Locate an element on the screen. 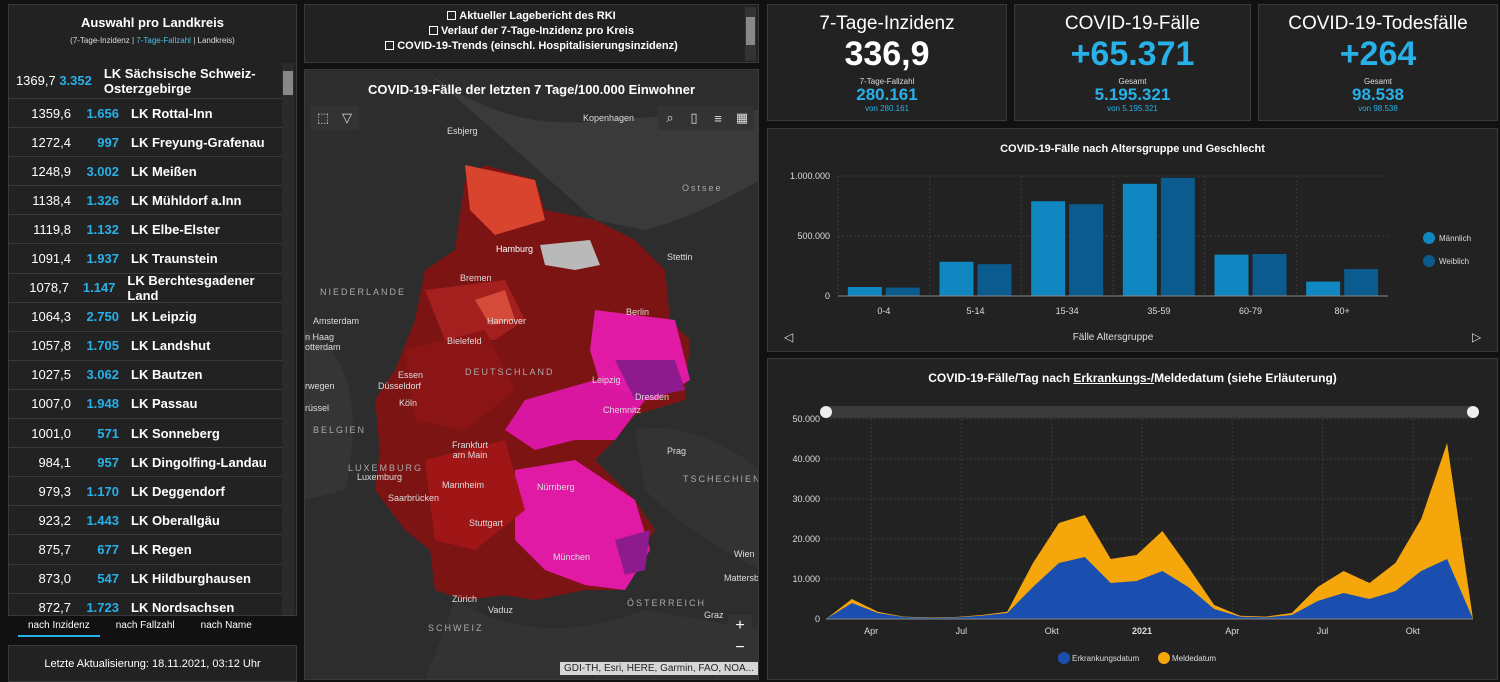 The height and width of the screenshot is (682, 1500). search-icon: ⌕ is located at coordinates (670, 117).